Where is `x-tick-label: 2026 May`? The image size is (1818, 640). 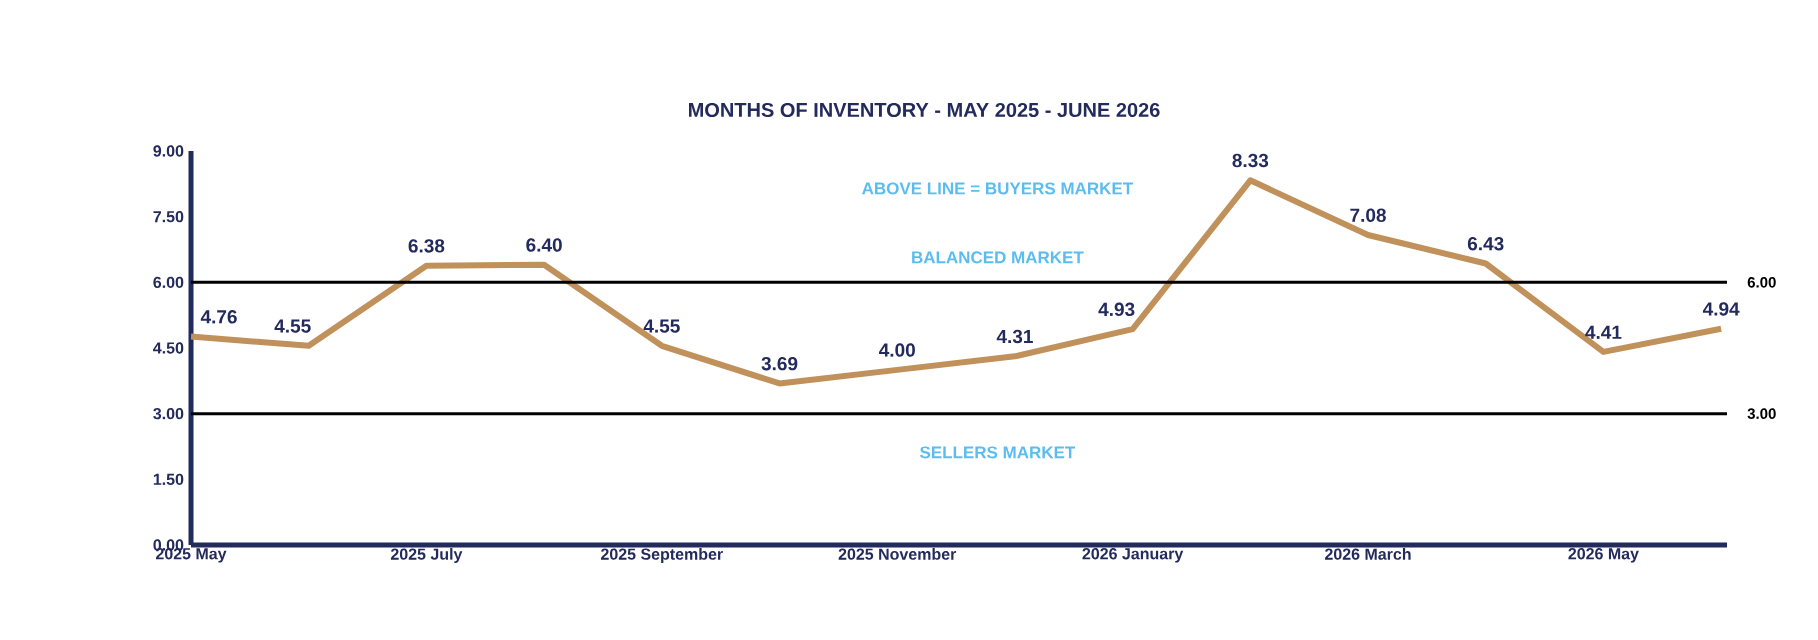 x-tick-label: 2026 May is located at coordinates (1603, 555).